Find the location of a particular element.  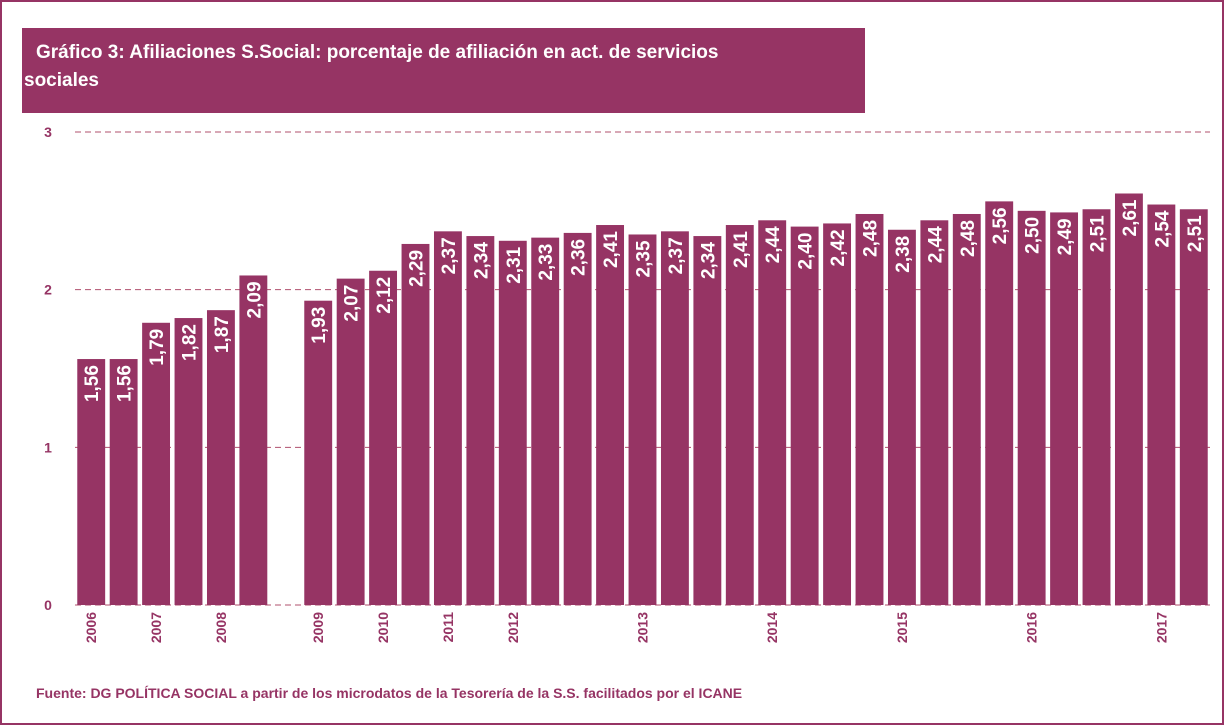

data-label: 2,09 is located at coordinates (254, 299).